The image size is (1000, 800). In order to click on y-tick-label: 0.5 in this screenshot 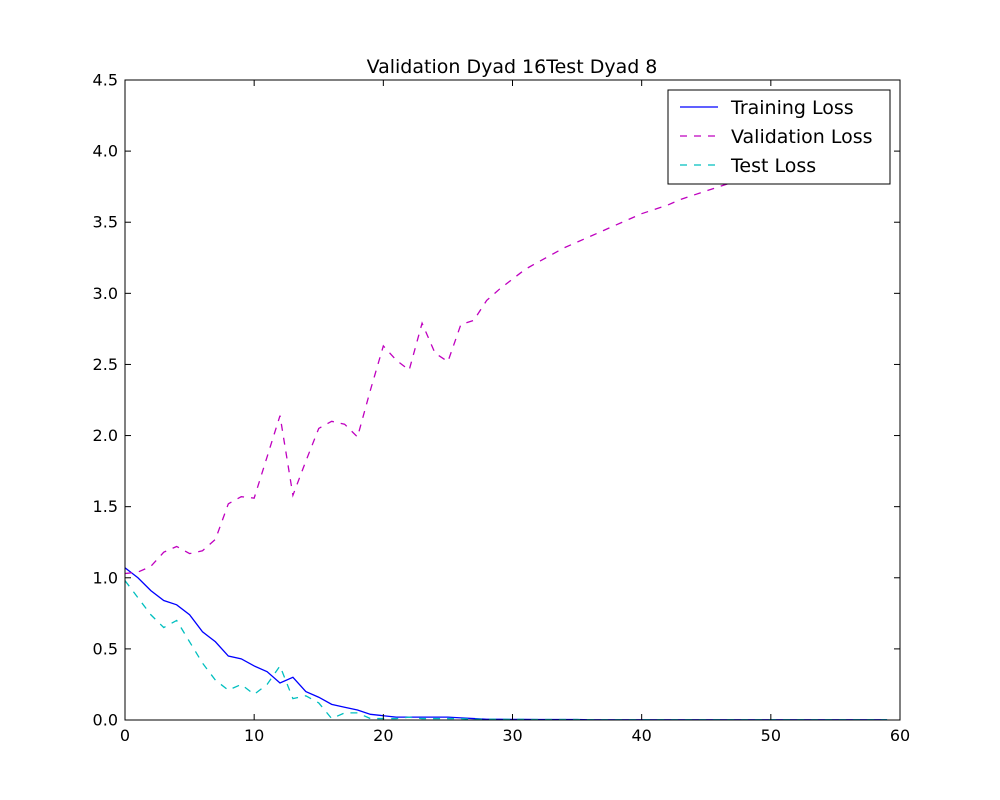, I will do `click(105, 648)`.